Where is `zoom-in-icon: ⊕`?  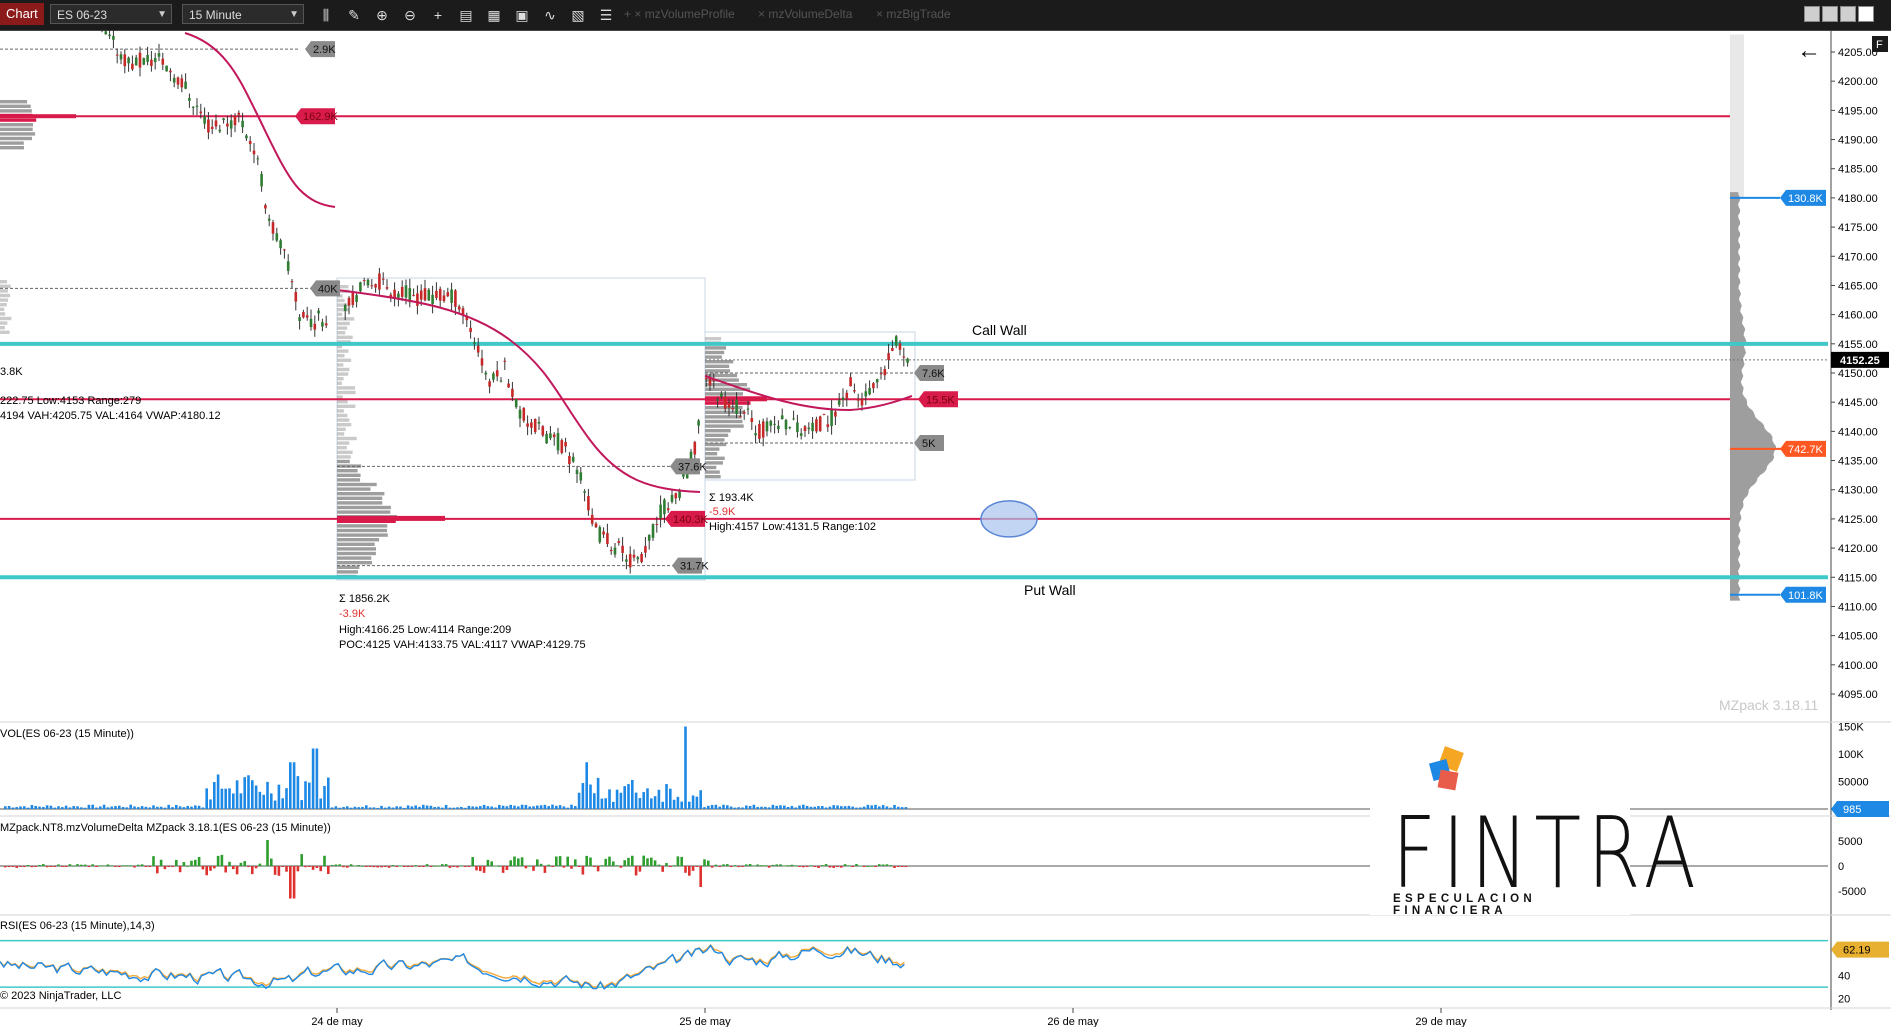
zoom-in-icon: ⊕ is located at coordinates (382, 15).